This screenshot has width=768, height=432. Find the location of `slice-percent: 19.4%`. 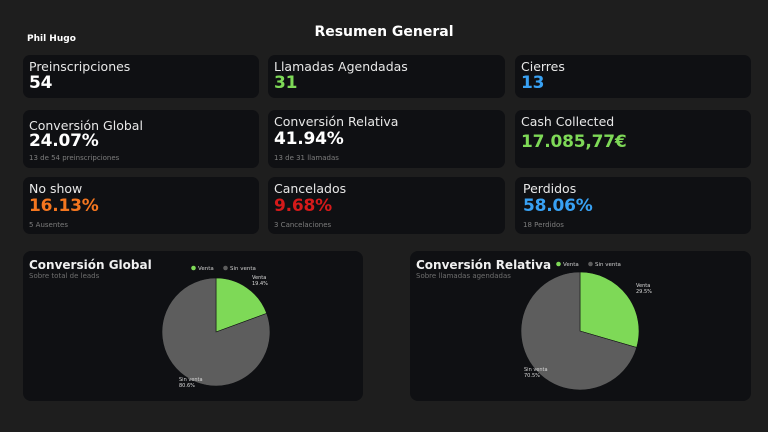

slice-percent: 19.4% is located at coordinates (260, 284).